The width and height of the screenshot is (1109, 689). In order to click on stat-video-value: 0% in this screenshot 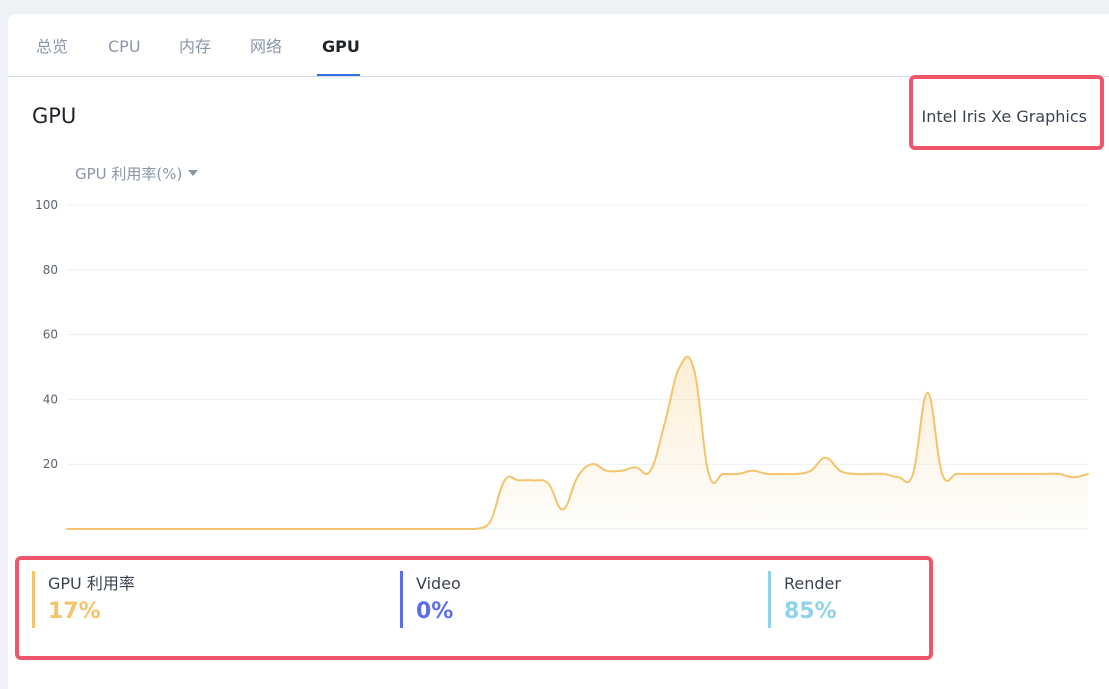, I will do `click(435, 611)`.